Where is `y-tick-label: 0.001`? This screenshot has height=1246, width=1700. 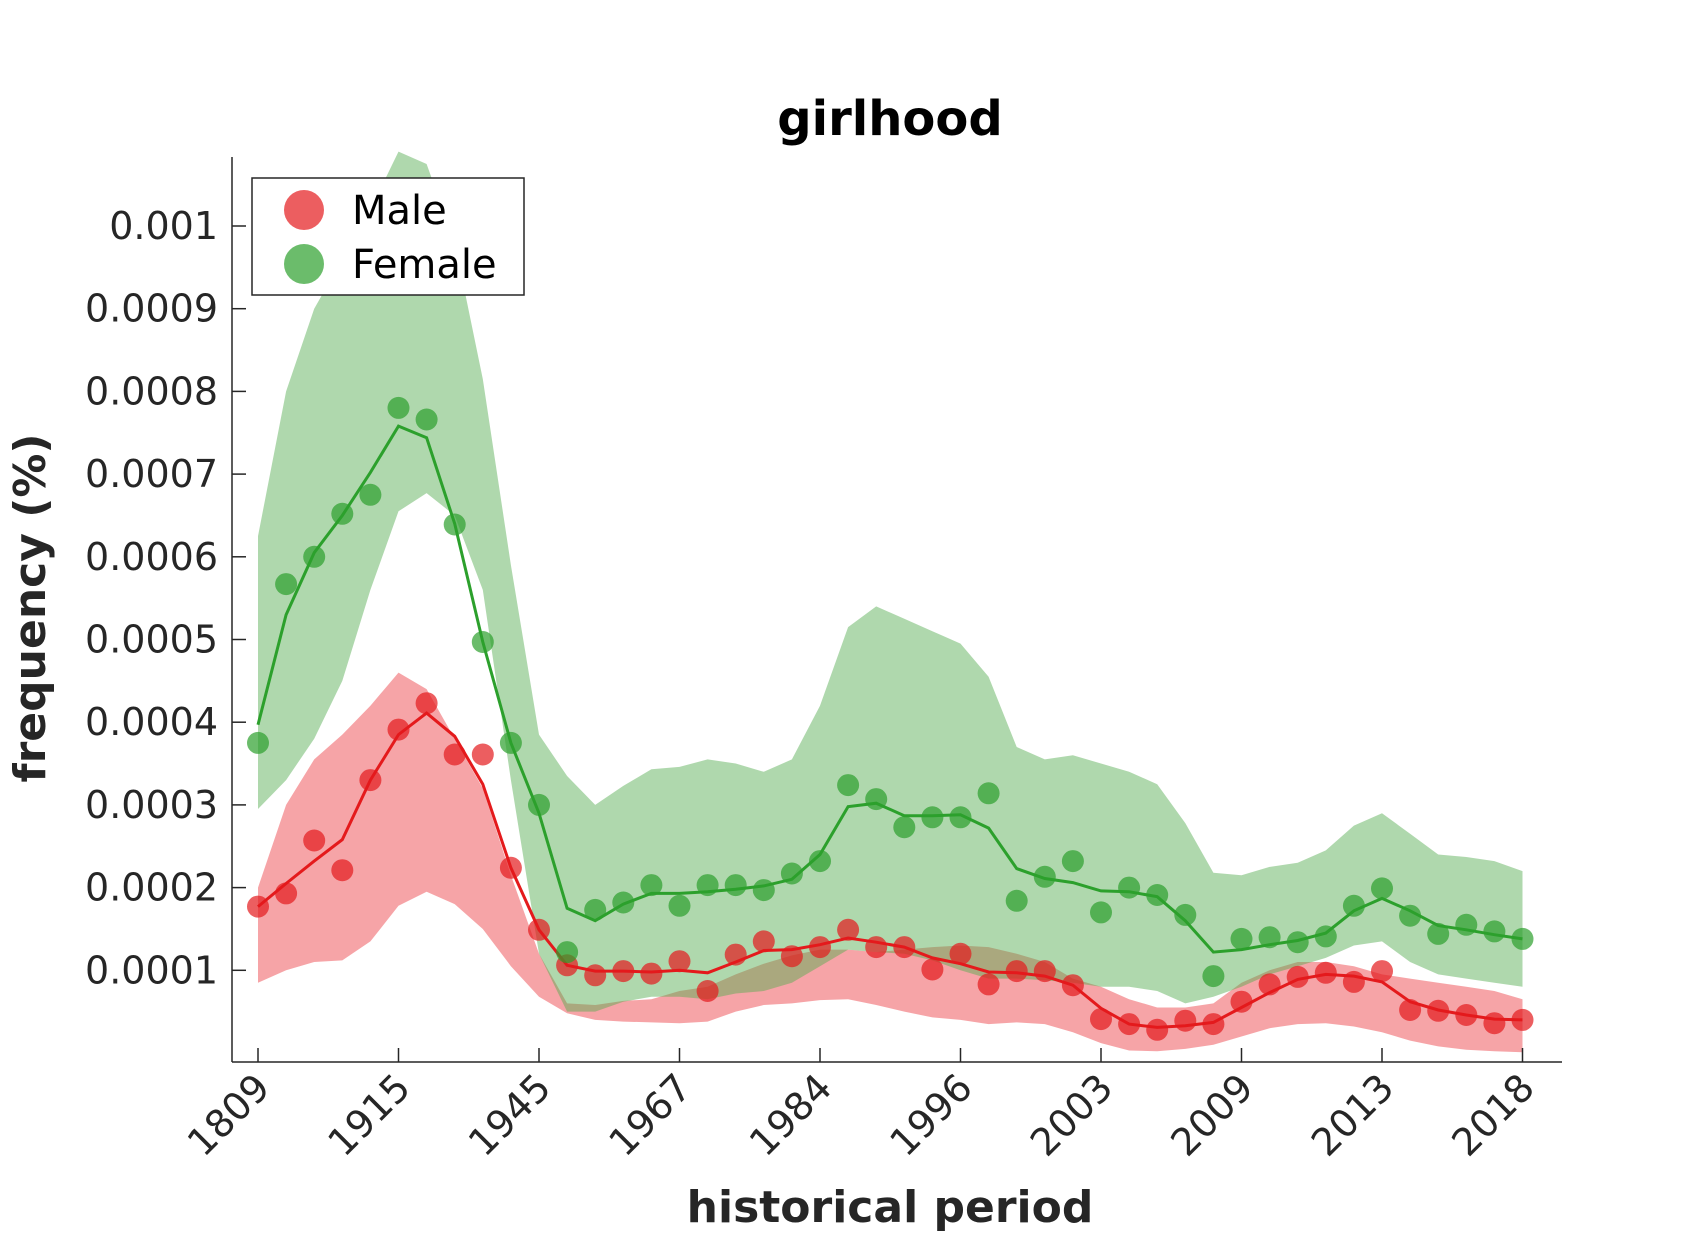 y-tick-label: 0.001 is located at coordinates (163, 226).